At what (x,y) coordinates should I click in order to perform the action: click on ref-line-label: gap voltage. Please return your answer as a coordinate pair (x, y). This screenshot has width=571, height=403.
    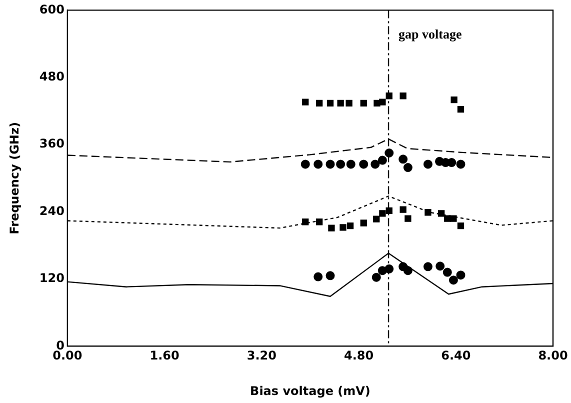
    Looking at the image, I should click on (430, 34).